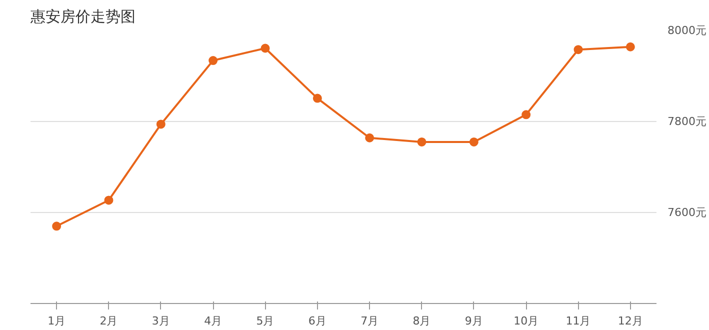 This screenshot has width=709, height=330. I want to click on x-tick-label: 10月, so click(526, 321).